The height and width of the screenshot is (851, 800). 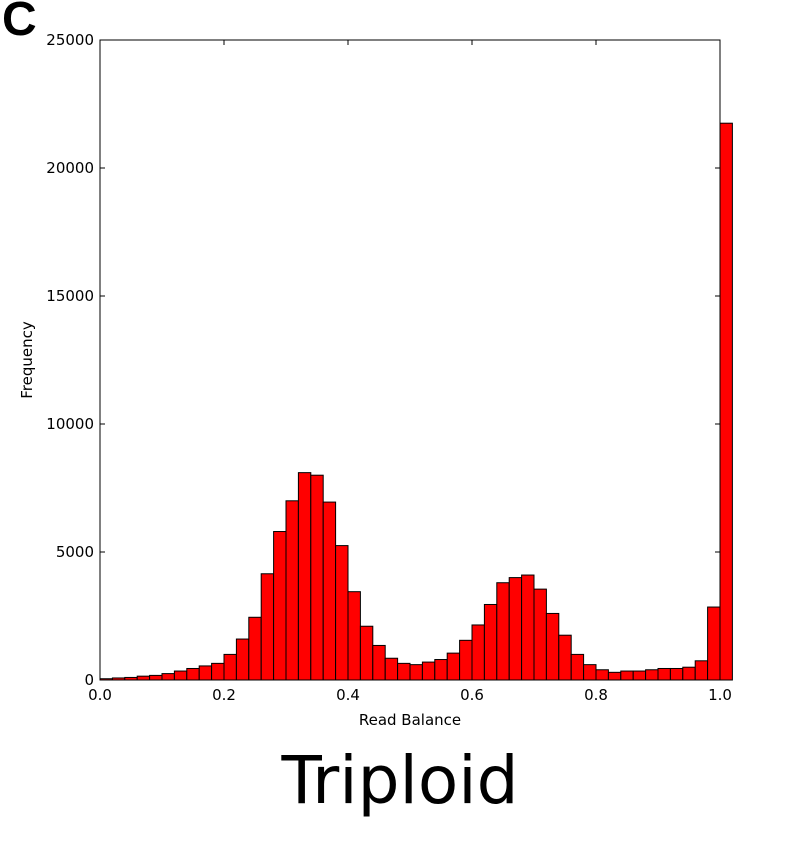 What do you see at coordinates (70, 168) in the screenshot?
I see `y-tick-label: 20000` at bounding box center [70, 168].